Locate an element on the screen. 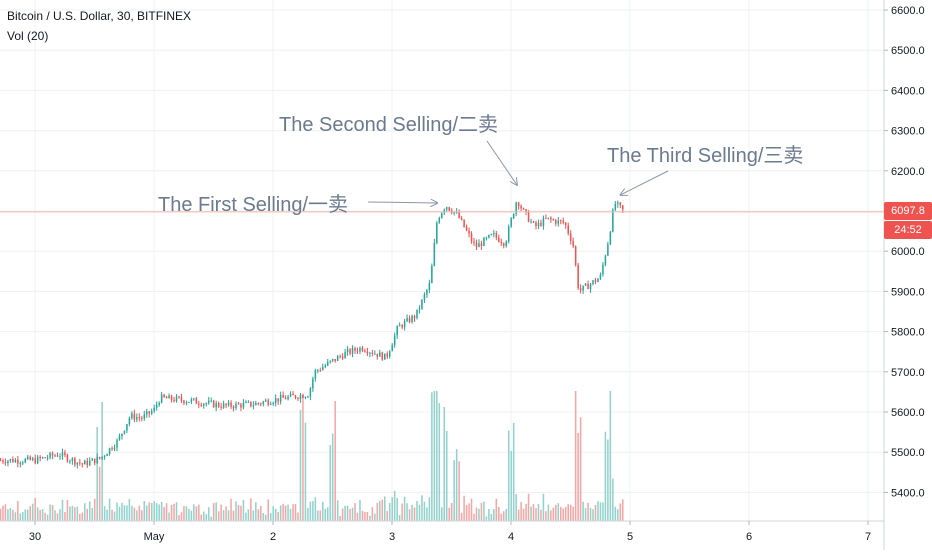 Image resolution: width=932 pixels, height=555 pixels. last-price-badge: 6097.8 is located at coordinates (908, 211).